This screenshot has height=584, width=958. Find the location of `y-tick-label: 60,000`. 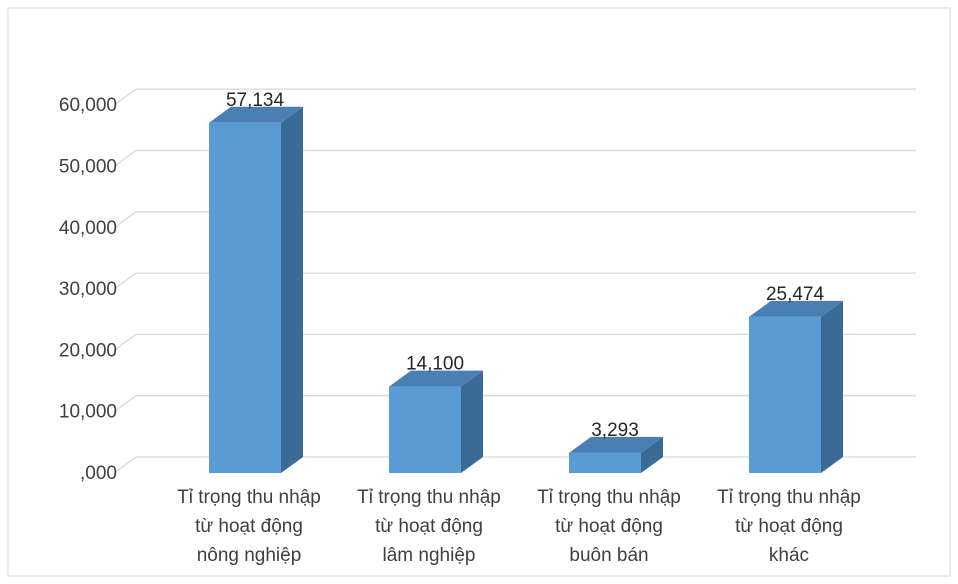

y-tick-label: 60,000 is located at coordinates (88, 105).